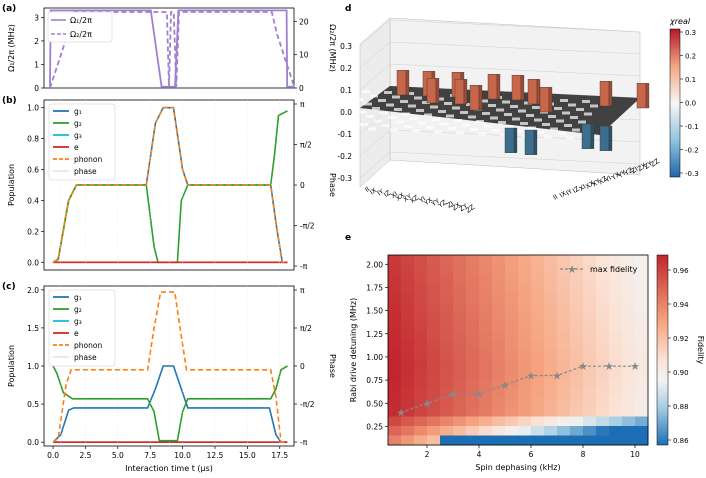 This screenshot has height=478, width=706. What do you see at coordinates (427, 403) in the screenshot?
I see `max-fidelity-point-1: ★` at bounding box center [427, 403].